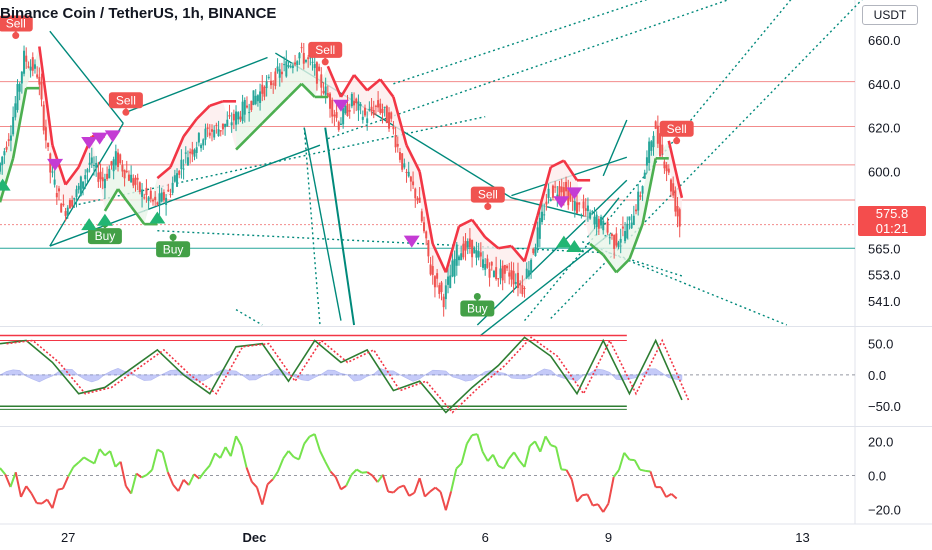 The image size is (932, 550). I want to click on dotted-trend-line, so click(646, 264).